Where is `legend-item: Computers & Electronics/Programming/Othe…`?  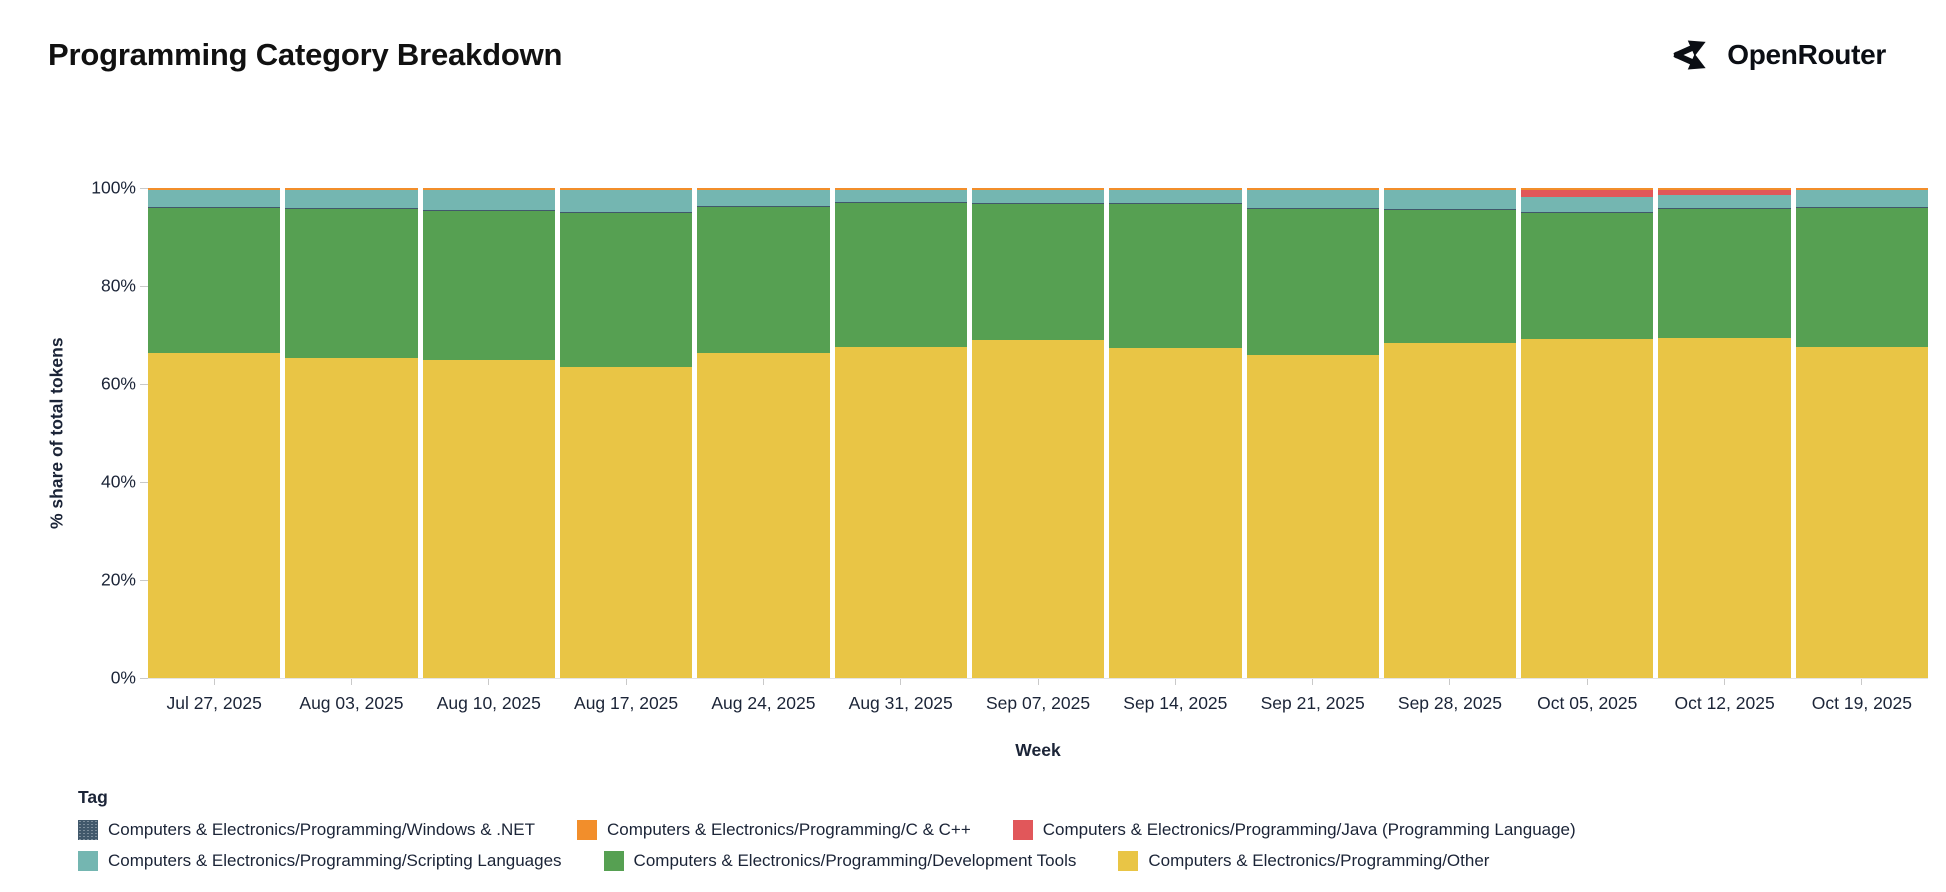
legend-item: Computers & Electronics/Programming/Othe… is located at coordinates (1303, 861).